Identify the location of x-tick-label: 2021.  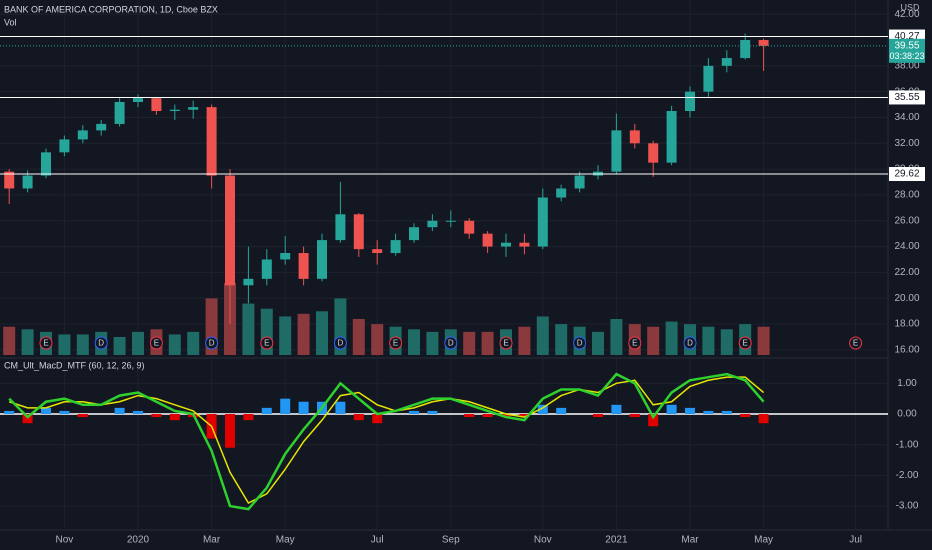
(616, 540).